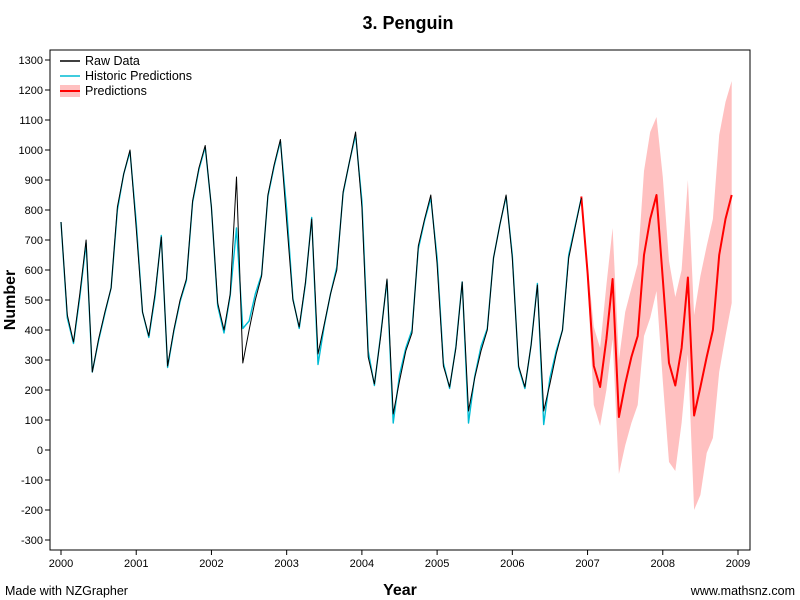 This screenshot has height=600, width=800. I want to click on prediction-band, so click(656, 295).